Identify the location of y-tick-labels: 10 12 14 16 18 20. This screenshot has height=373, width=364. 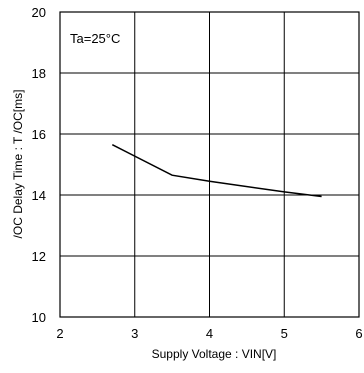
(39, 165).